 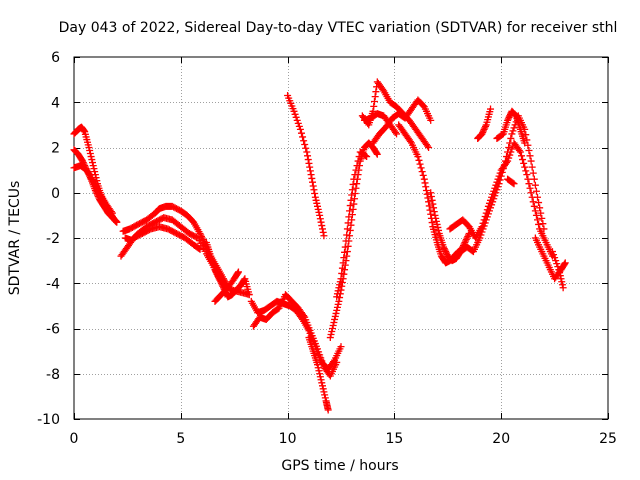 I want to click on y-tick-label: -4, so click(x=53, y=284).